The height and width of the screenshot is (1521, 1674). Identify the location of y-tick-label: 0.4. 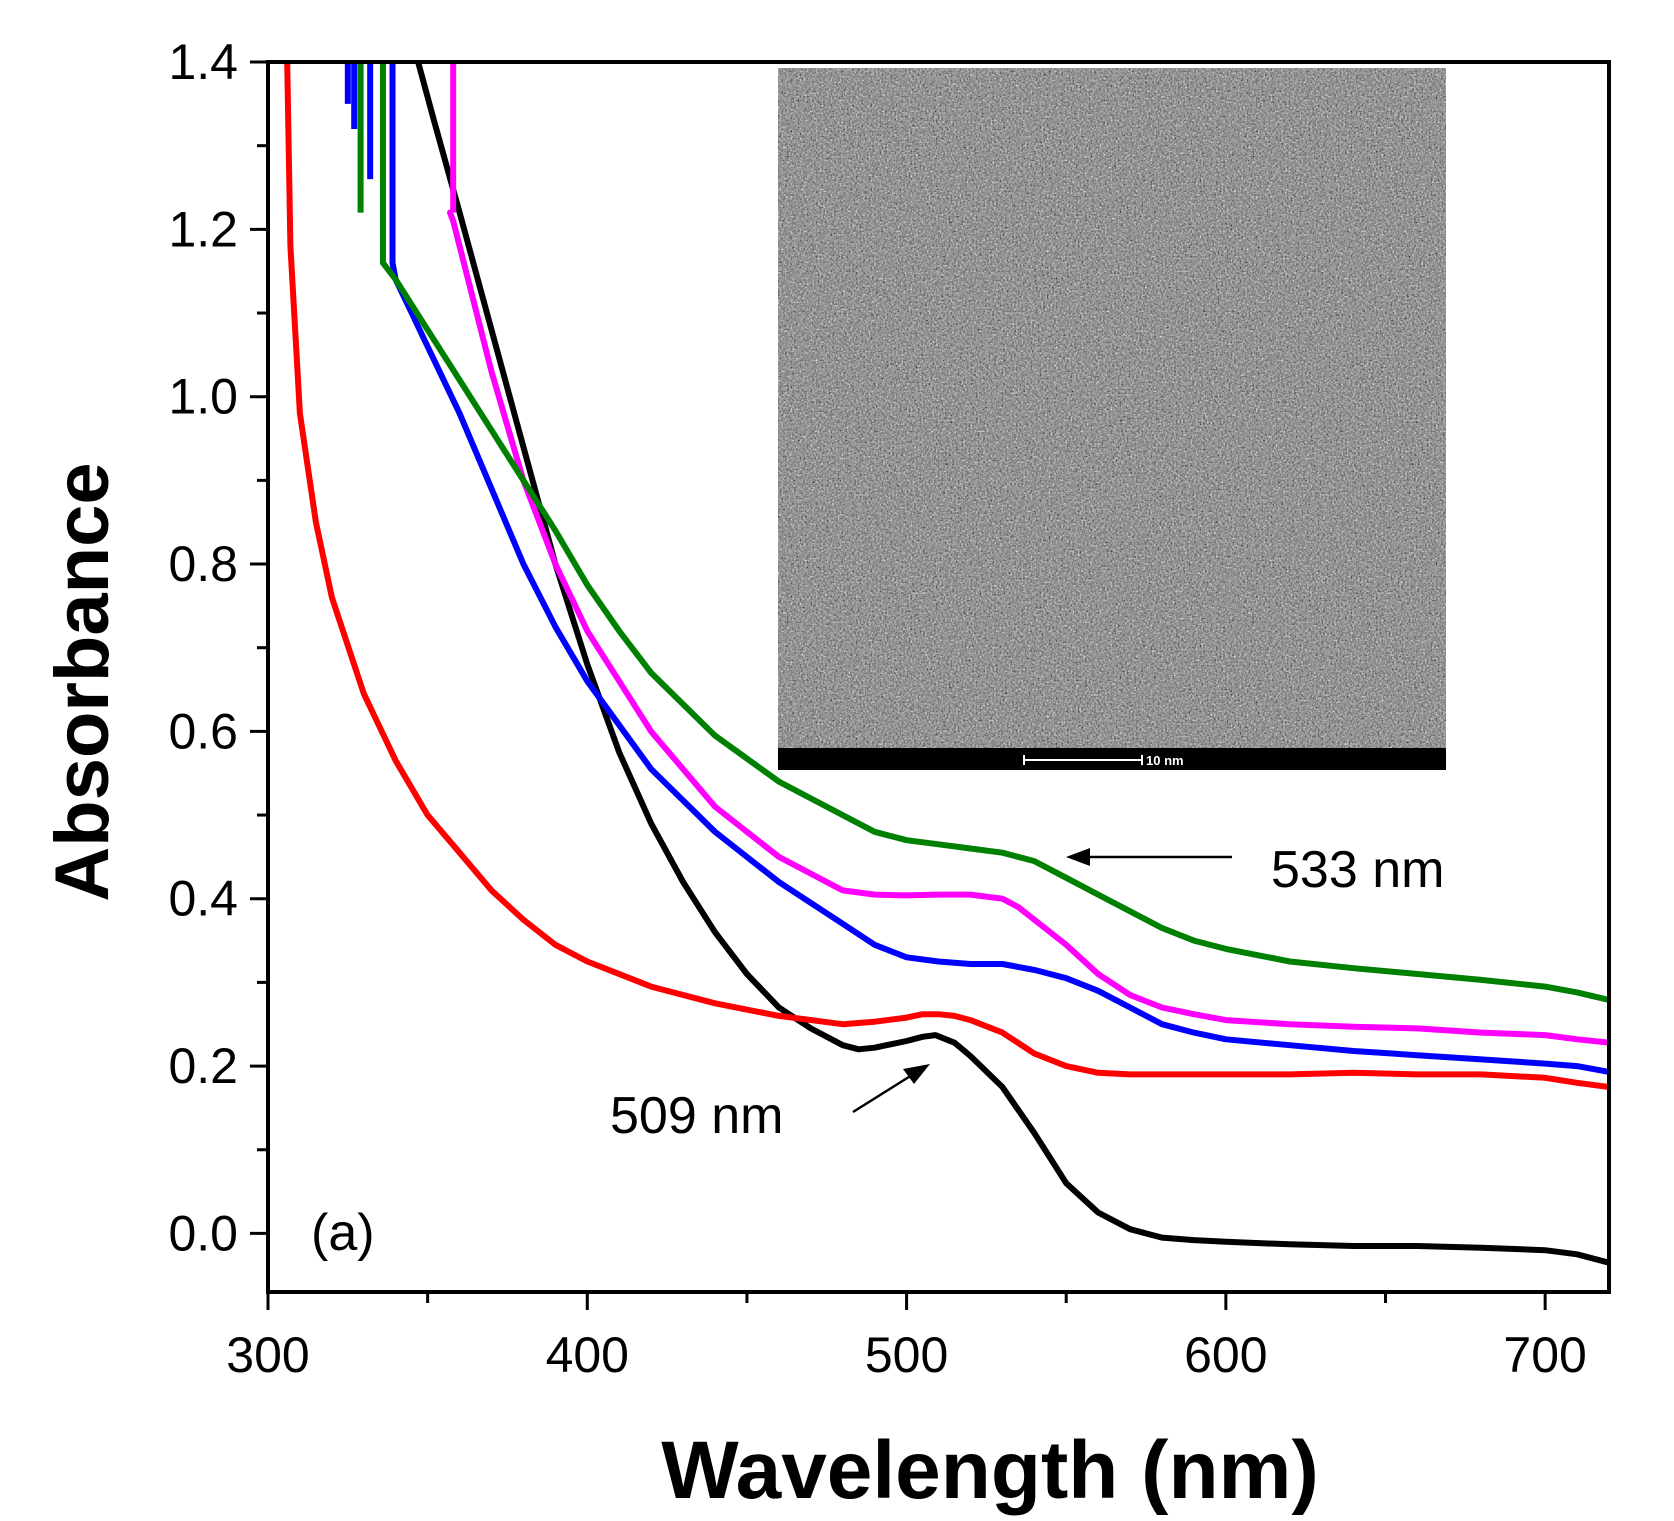
(203, 899).